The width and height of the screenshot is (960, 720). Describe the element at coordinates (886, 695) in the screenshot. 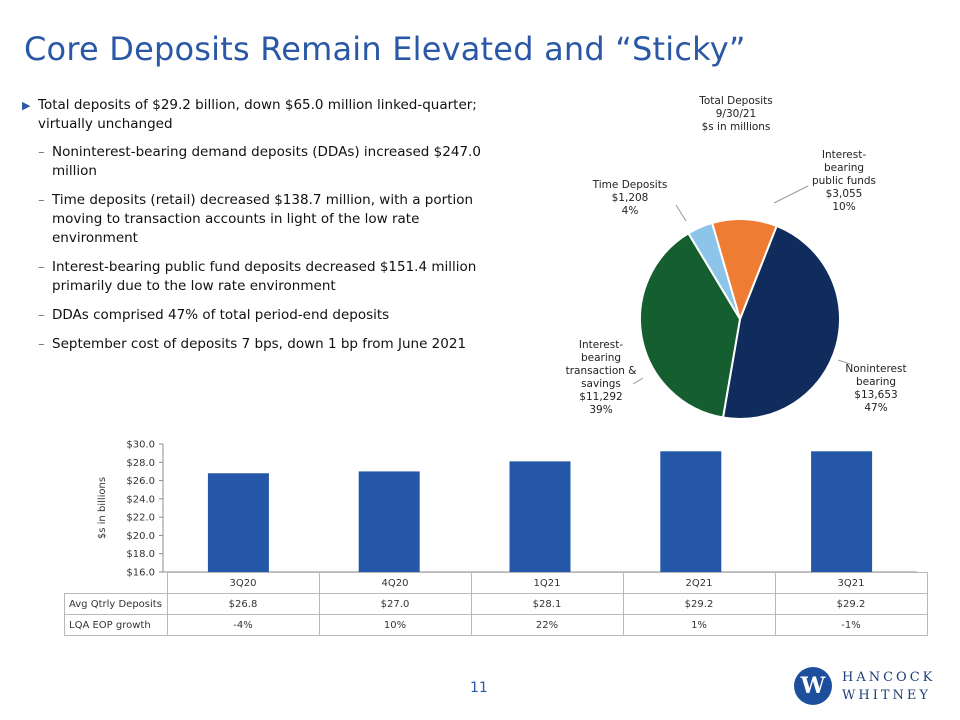

I see `logo-text-line2: WHITNEY` at that location.